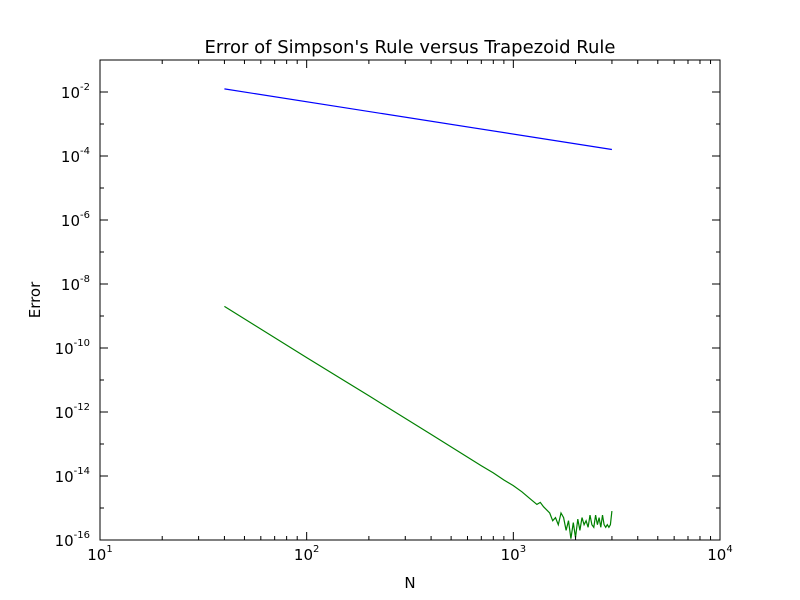  What do you see at coordinates (409, 583) in the screenshot?
I see `x-axis-label: N` at bounding box center [409, 583].